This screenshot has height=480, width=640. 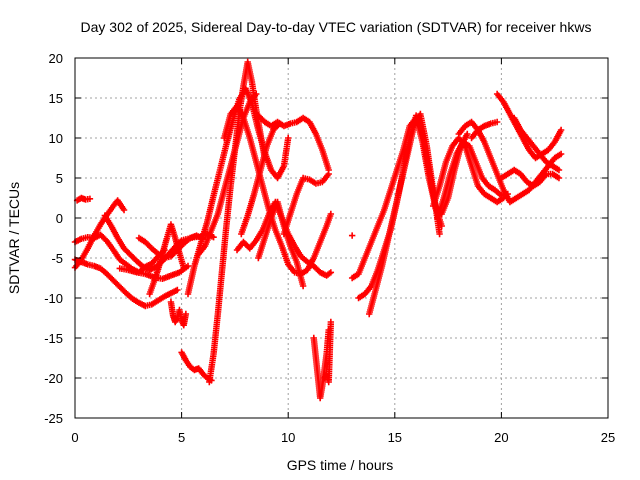 I want to click on series-s30, so click(x=529, y=126).